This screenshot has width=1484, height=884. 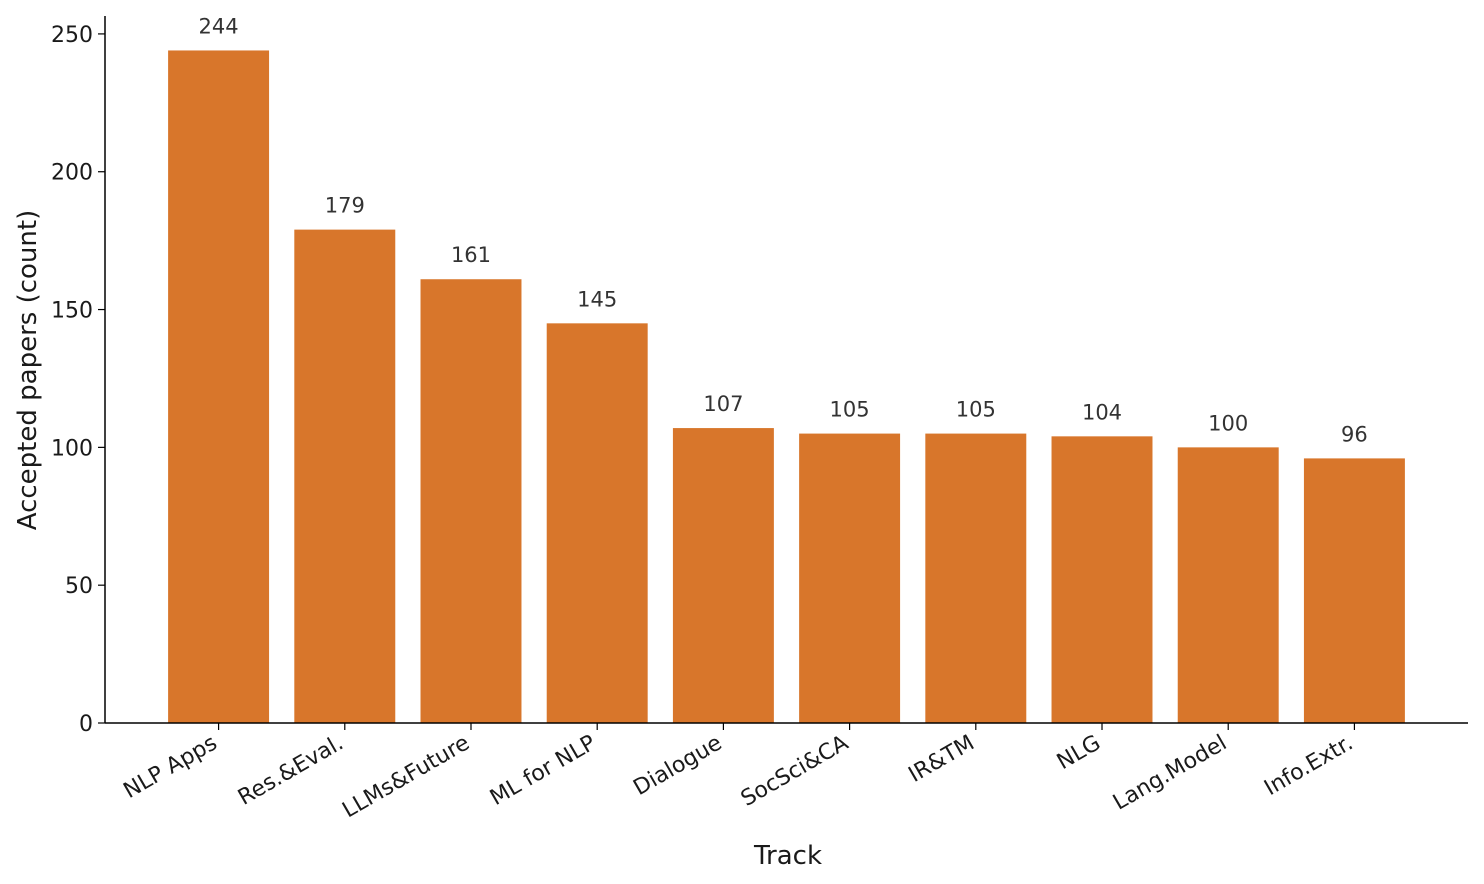 What do you see at coordinates (291, 771) in the screenshot?
I see `x-tick-label: Res.&Eval.` at bounding box center [291, 771].